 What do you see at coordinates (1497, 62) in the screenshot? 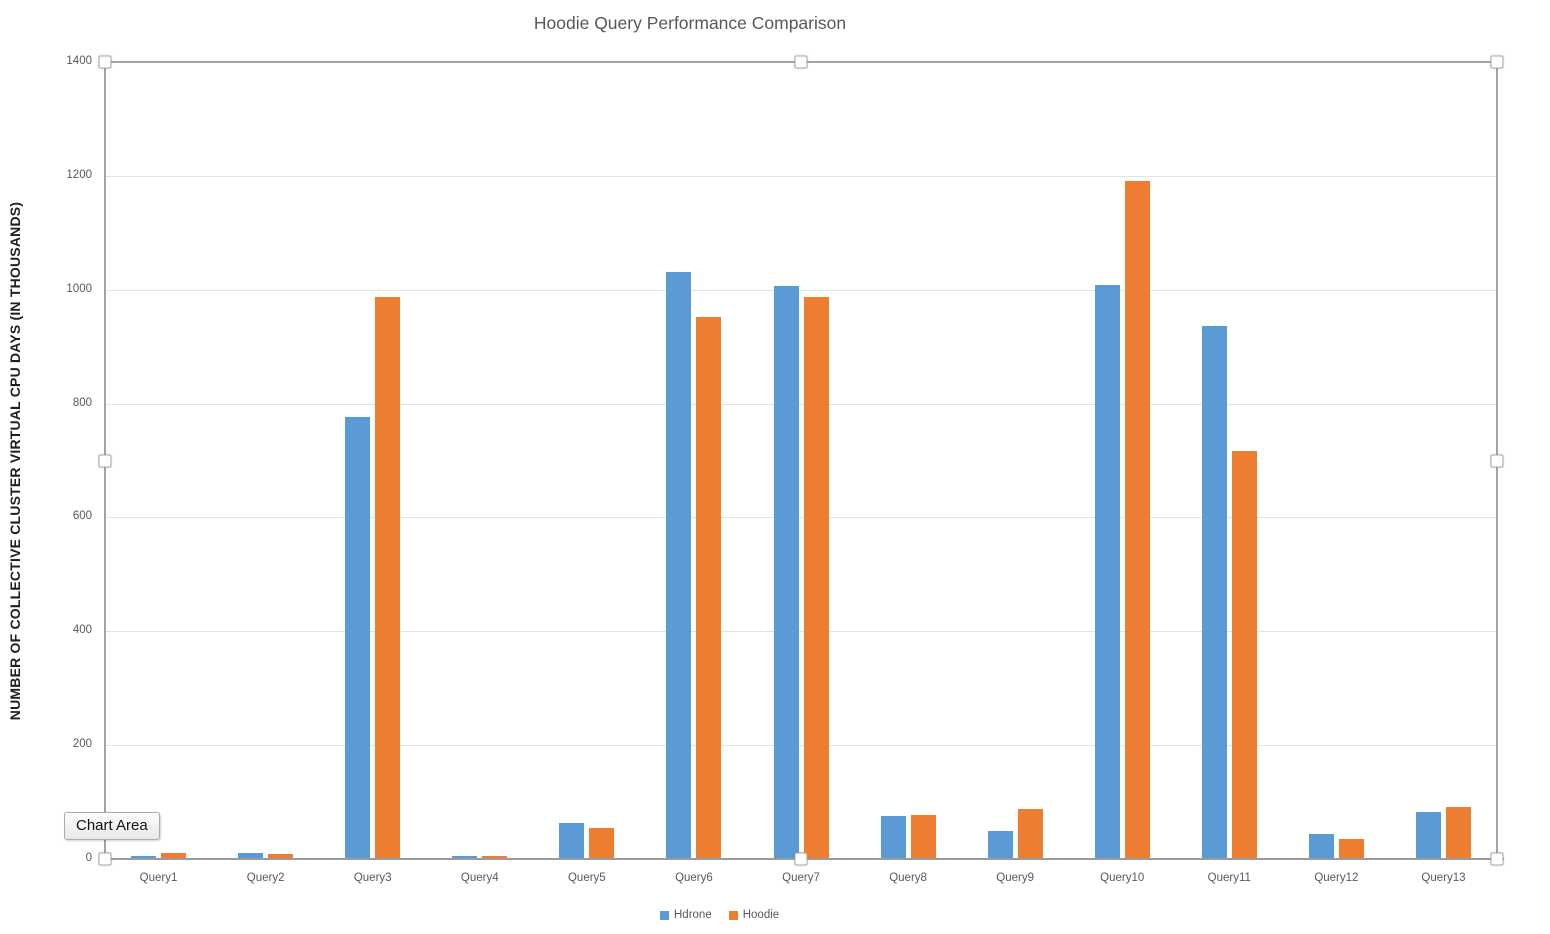
I see `handle-top-right` at bounding box center [1497, 62].